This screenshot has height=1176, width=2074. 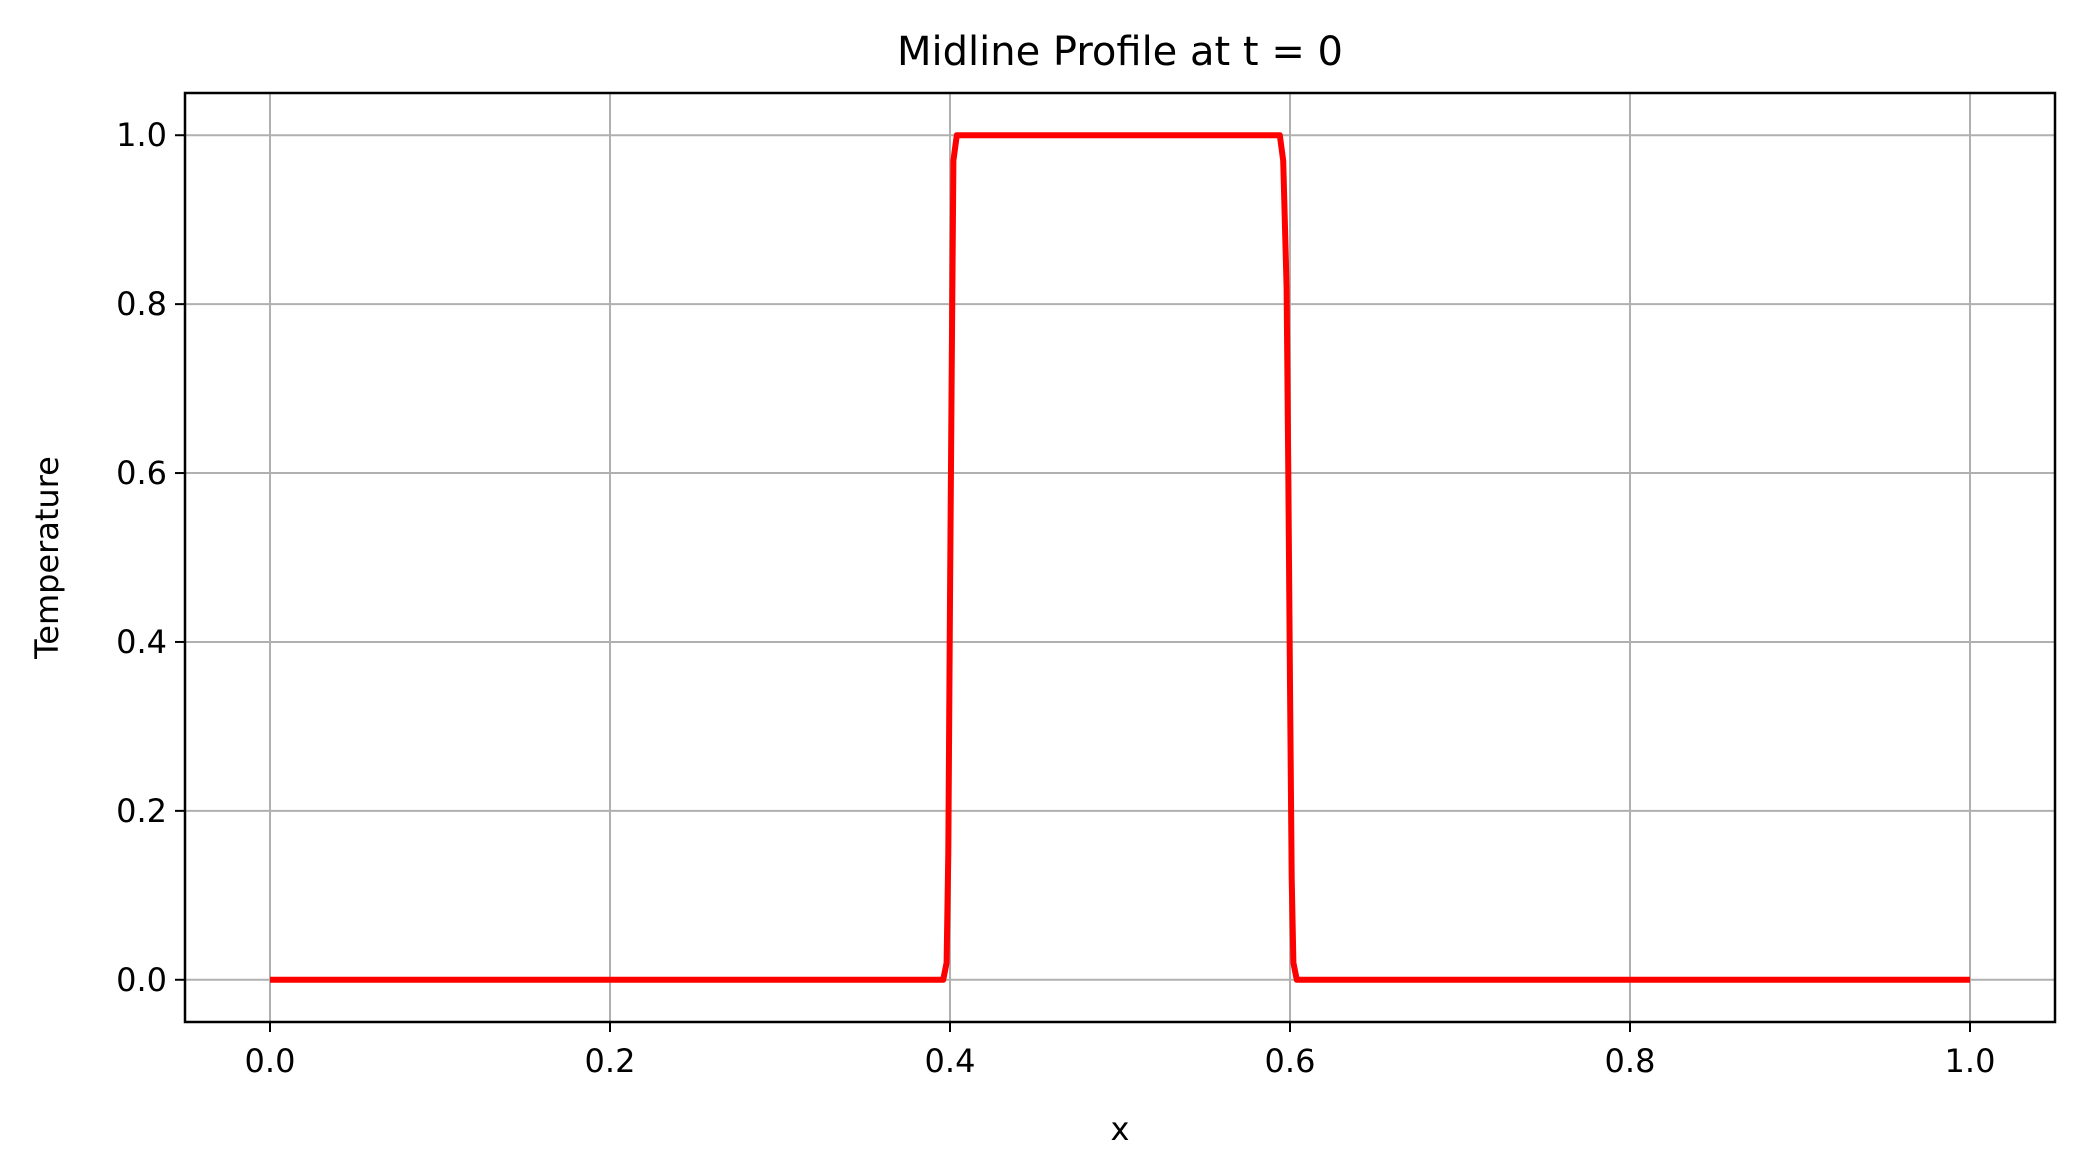 I want to click on x-tick-label: 1.0, so click(x=1970, y=1061).